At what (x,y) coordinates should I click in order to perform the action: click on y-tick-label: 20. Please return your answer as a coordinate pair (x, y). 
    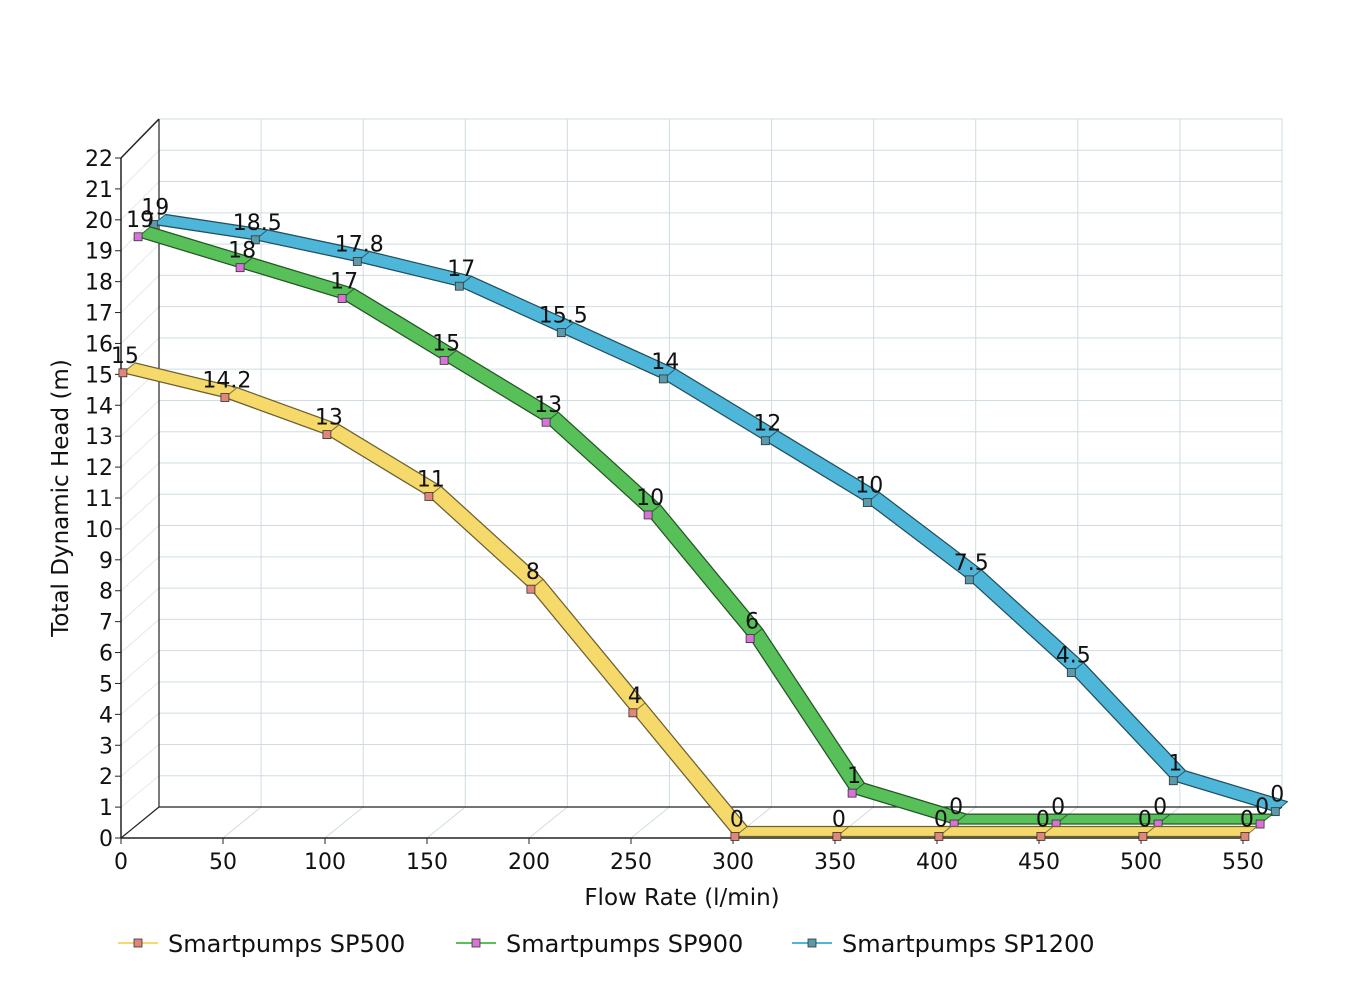
    Looking at the image, I should click on (99, 221).